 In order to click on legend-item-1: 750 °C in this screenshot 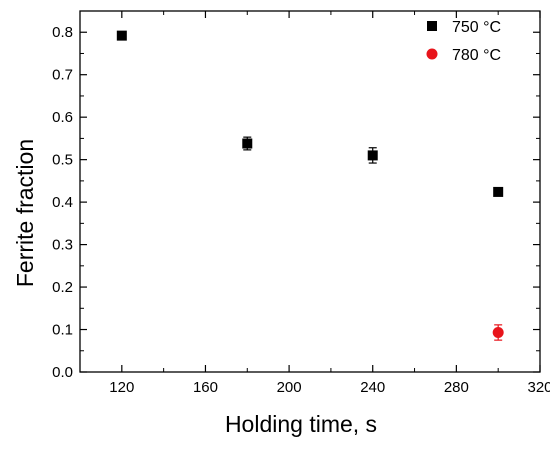, I will do `click(464, 27)`.